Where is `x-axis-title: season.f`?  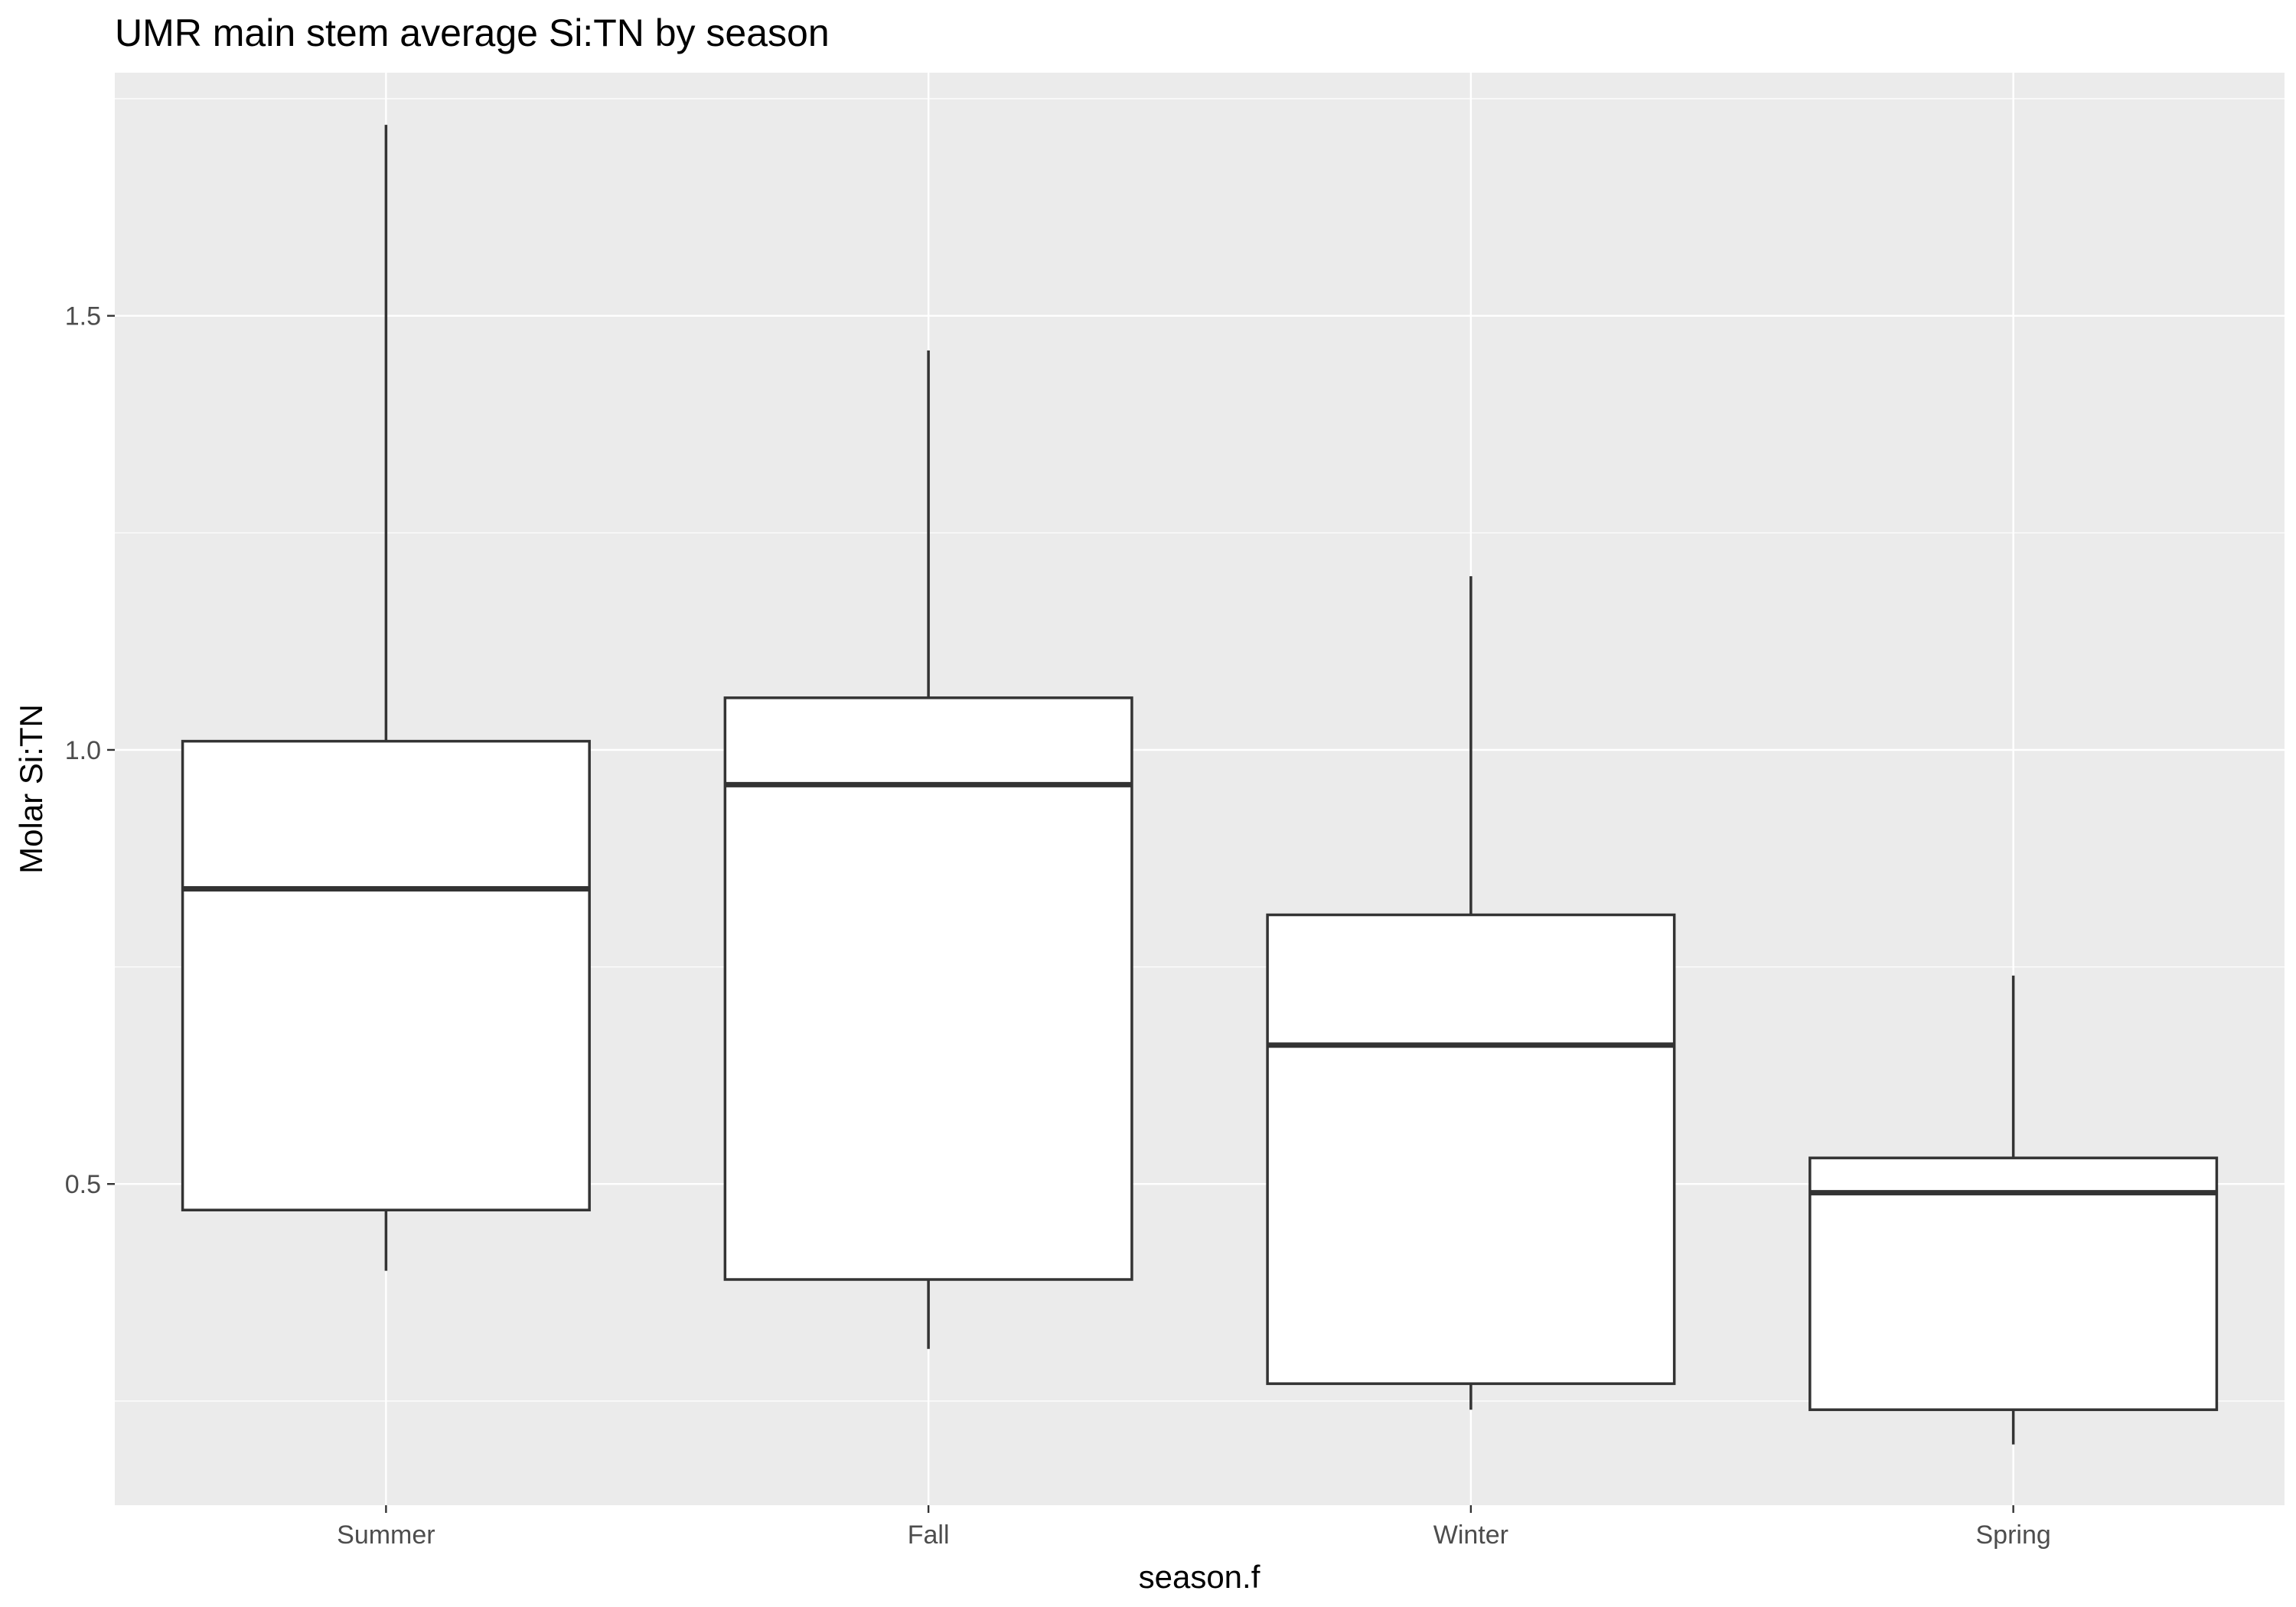 x-axis-title: season.f is located at coordinates (1200, 1577).